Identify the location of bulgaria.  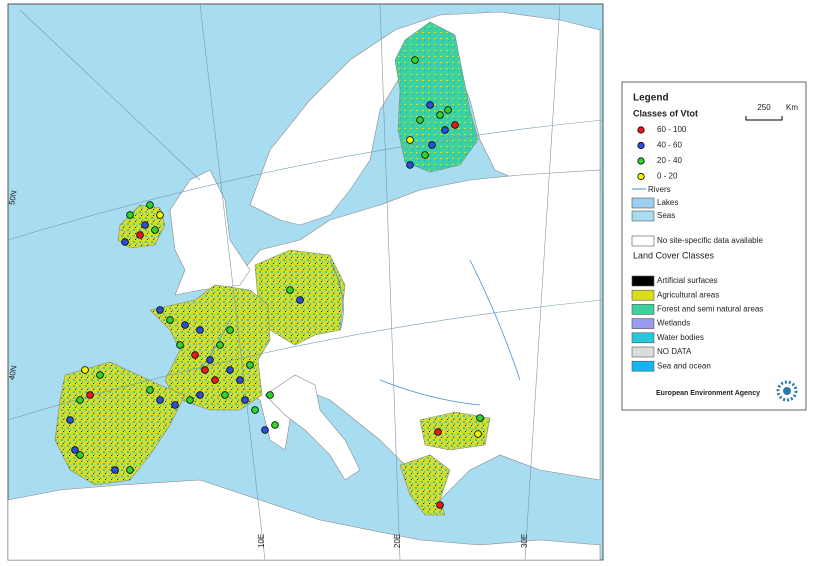
(455, 431).